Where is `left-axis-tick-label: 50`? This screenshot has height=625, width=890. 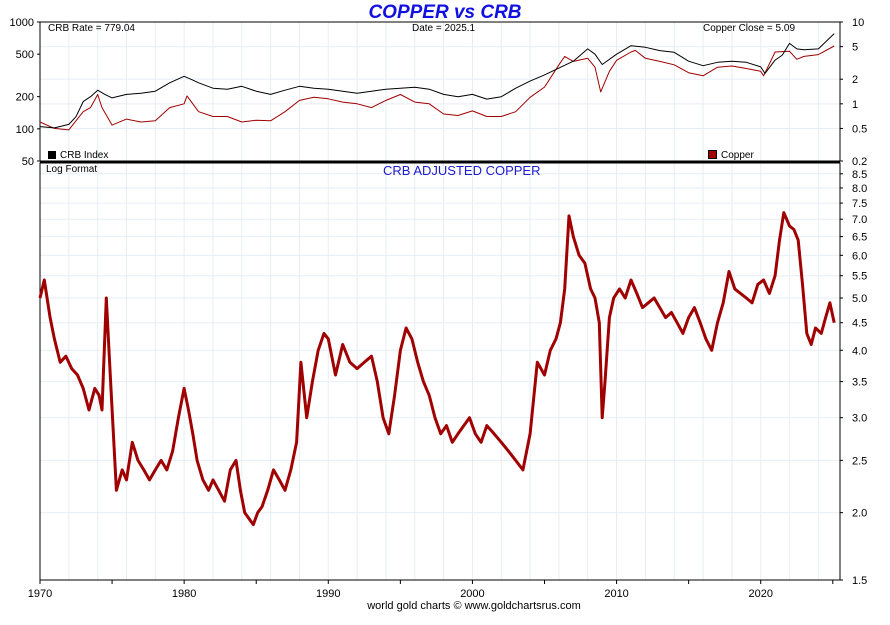 left-axis-tick-label: 50 is located at coordinates (28, 162).